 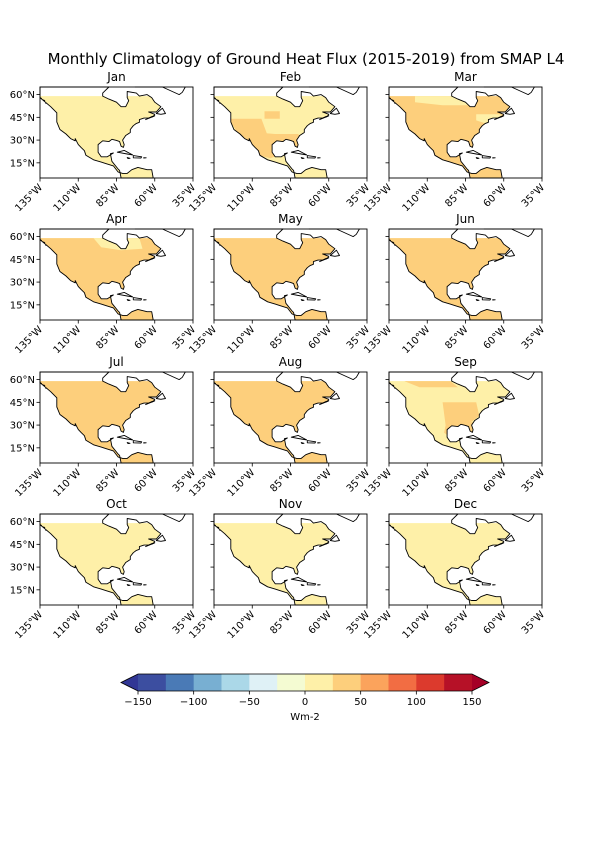 I want to click on colorbar-tick-label: 0, so click(x=305, y=702).